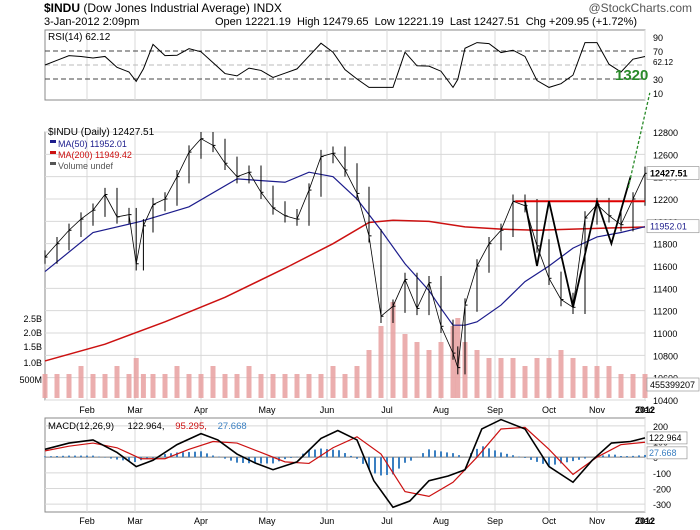 The height and width of the screenshot is (530, 700). Describe the element at coordinates (665, 155) in the screenshot. I see `price-tick-label: 12600` at that location.